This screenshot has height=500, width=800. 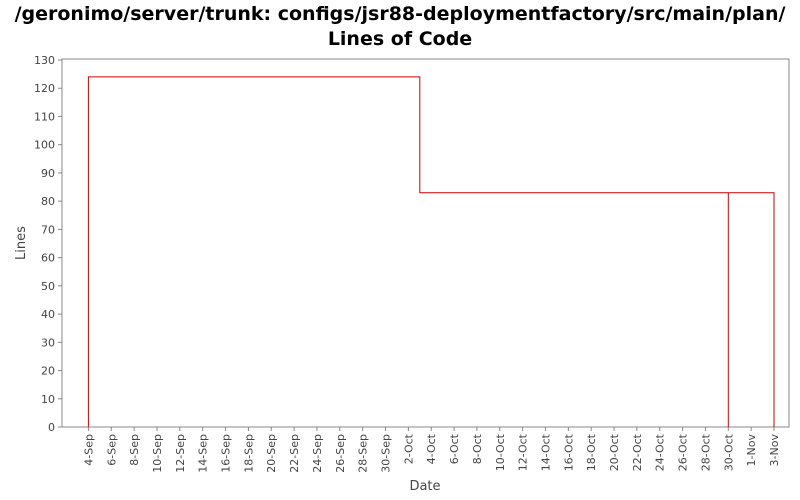 What do you see at coordinates (48, 371) in the screenshot?
I see `y-tick-label: 20` at bounding box center [48, 371].